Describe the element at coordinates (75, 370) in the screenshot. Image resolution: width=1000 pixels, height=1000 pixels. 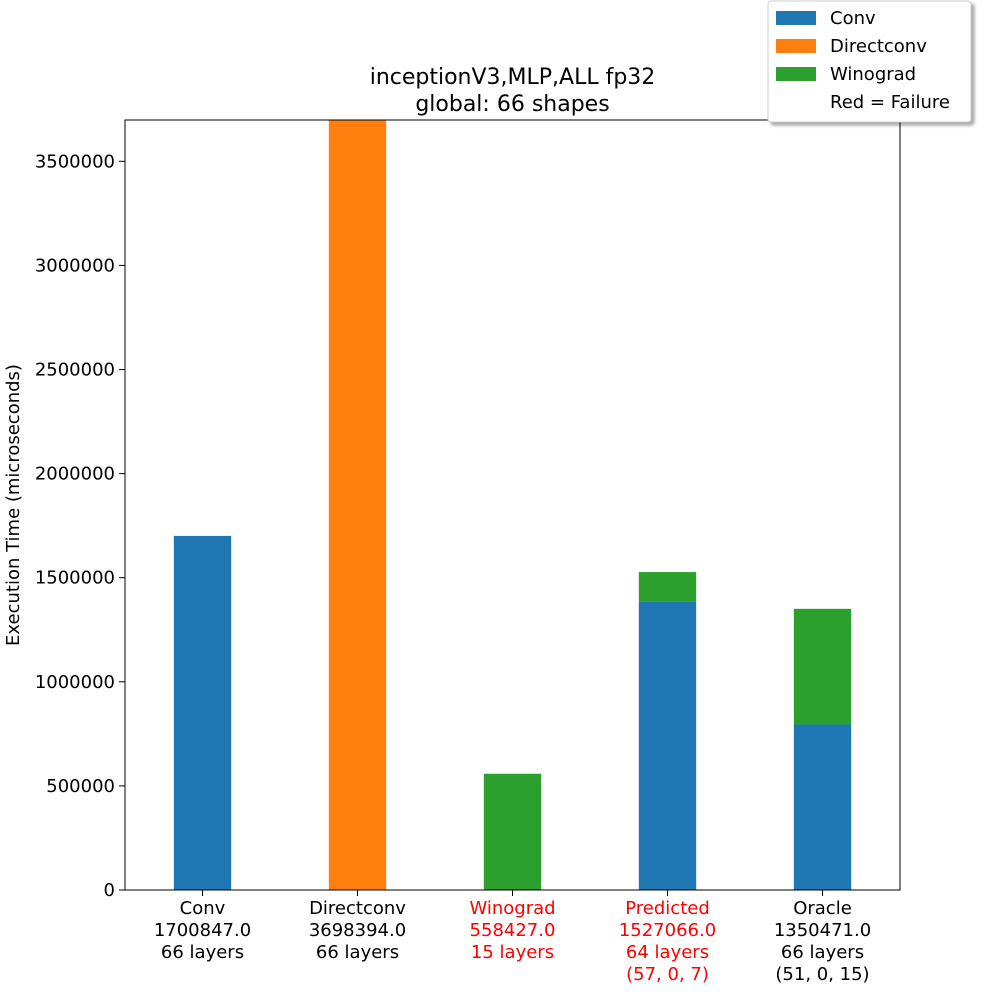
I see `y-tick-label: 2500000` at that location.